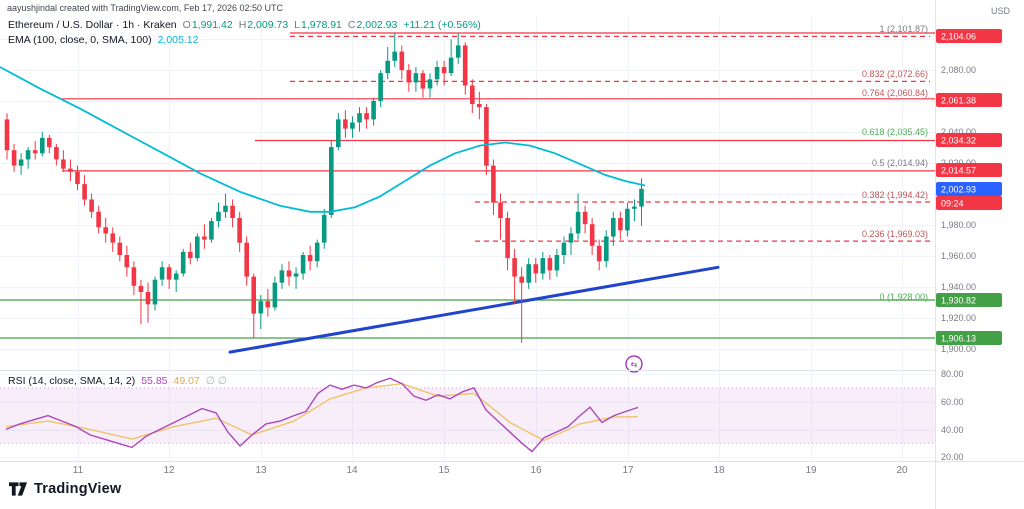 This screenshot has width=1024, height=509. Describe the element at coordinates (958, 101) in the screenshot. I see `price-axis-tag-text: 2,061.38` at that location.